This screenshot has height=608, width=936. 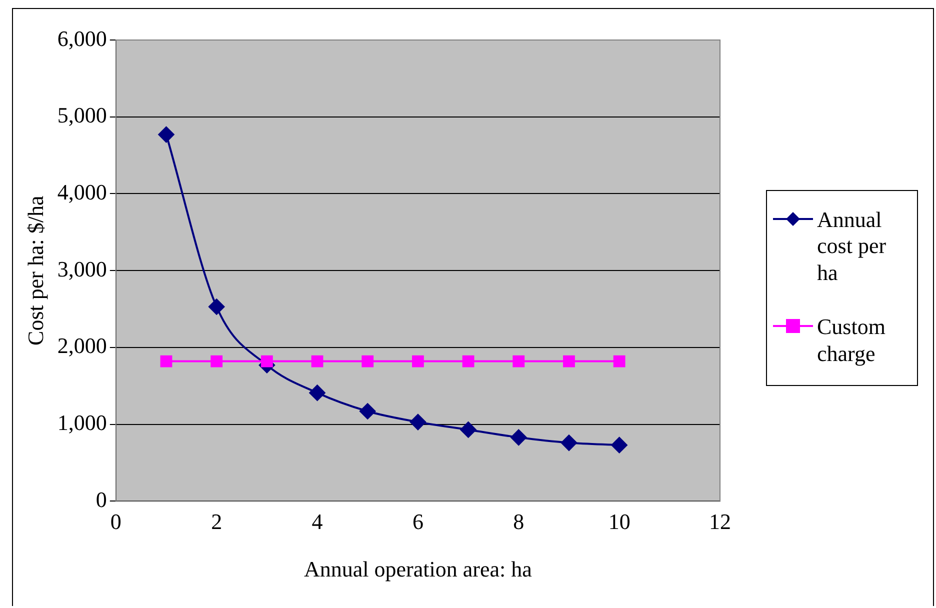 I want to click on y-tick-label: 1,000, so click(x=82, y=423).